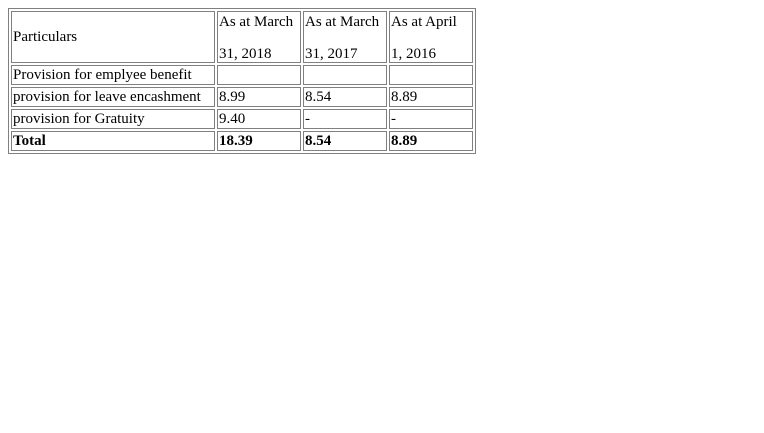  Describe the element at coordinates (431, 141) in the screenshot. I see `total-2016: 8.89` at that location.